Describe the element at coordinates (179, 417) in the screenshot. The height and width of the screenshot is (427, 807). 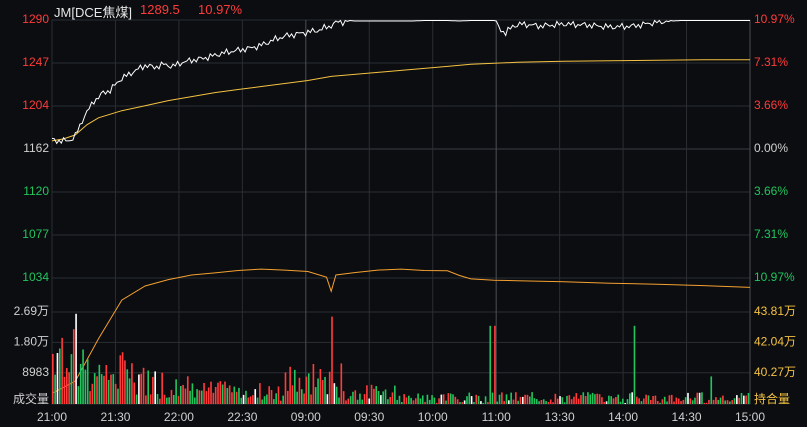
I see `x-tick: 22:00` at that location.